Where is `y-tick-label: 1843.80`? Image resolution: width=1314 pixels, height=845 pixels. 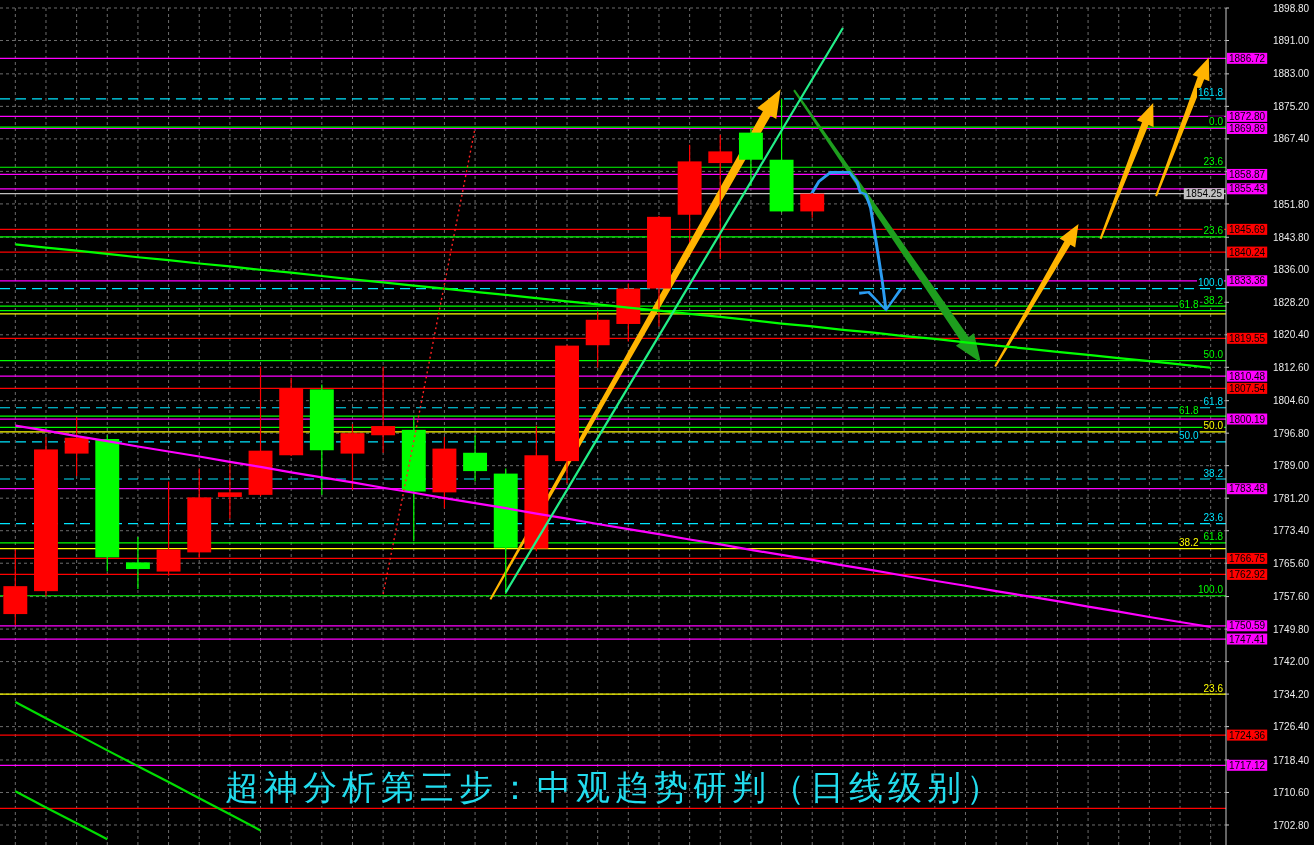
y-tick-label: 1843.80 is located at coordinates (1291, 237).